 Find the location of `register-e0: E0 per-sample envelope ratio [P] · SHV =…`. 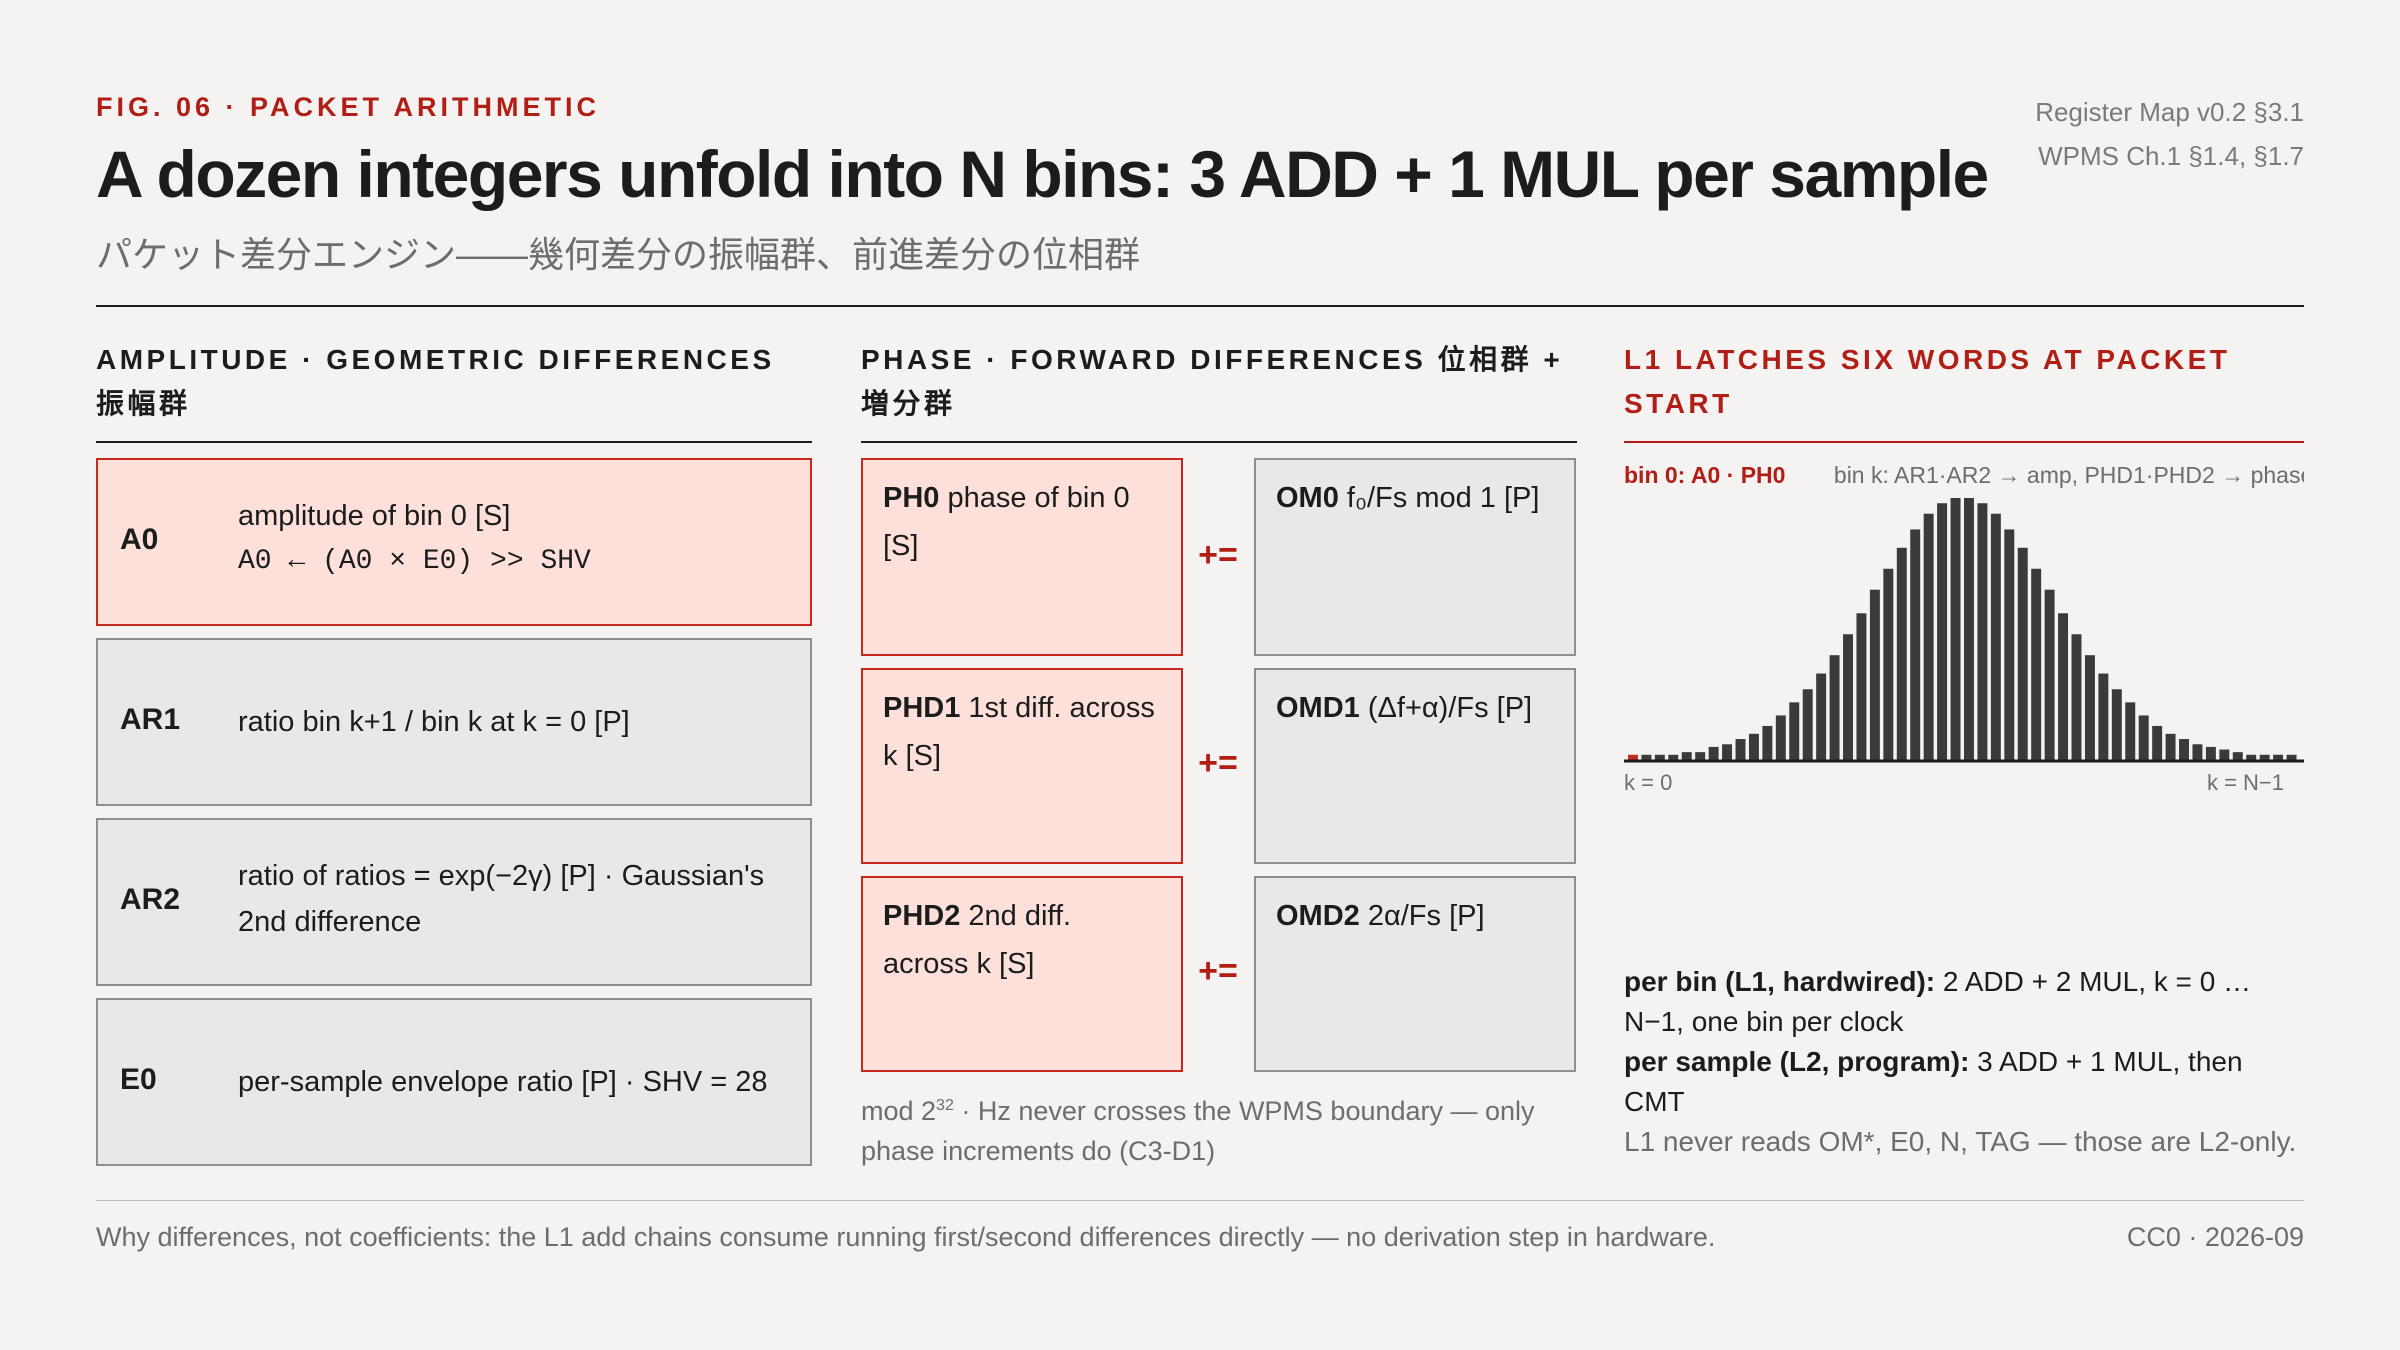

register-e0: E0 per-sample envelope ratio [P] · SHV =… is located at coordinates (454, 1082).